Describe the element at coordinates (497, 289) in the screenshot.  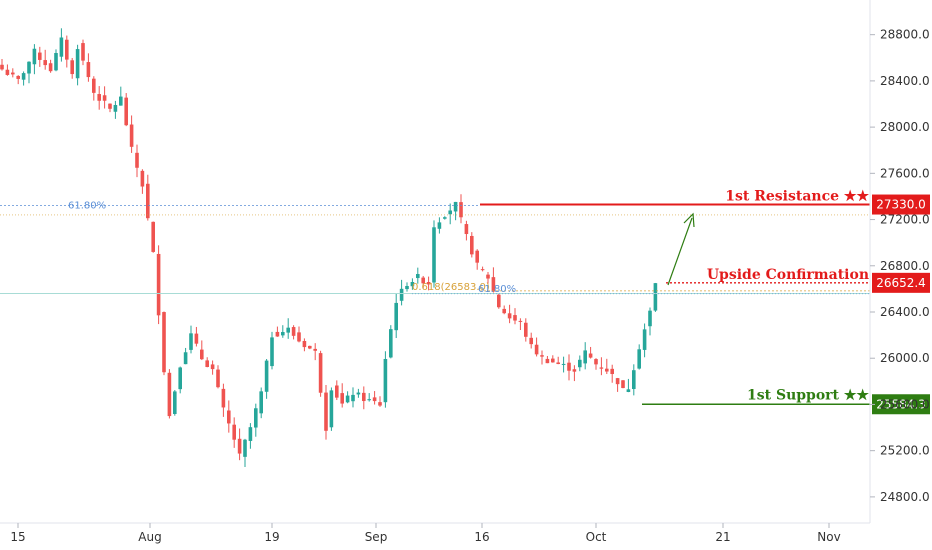
I see `fib-label-3: 61.80%` at that location.